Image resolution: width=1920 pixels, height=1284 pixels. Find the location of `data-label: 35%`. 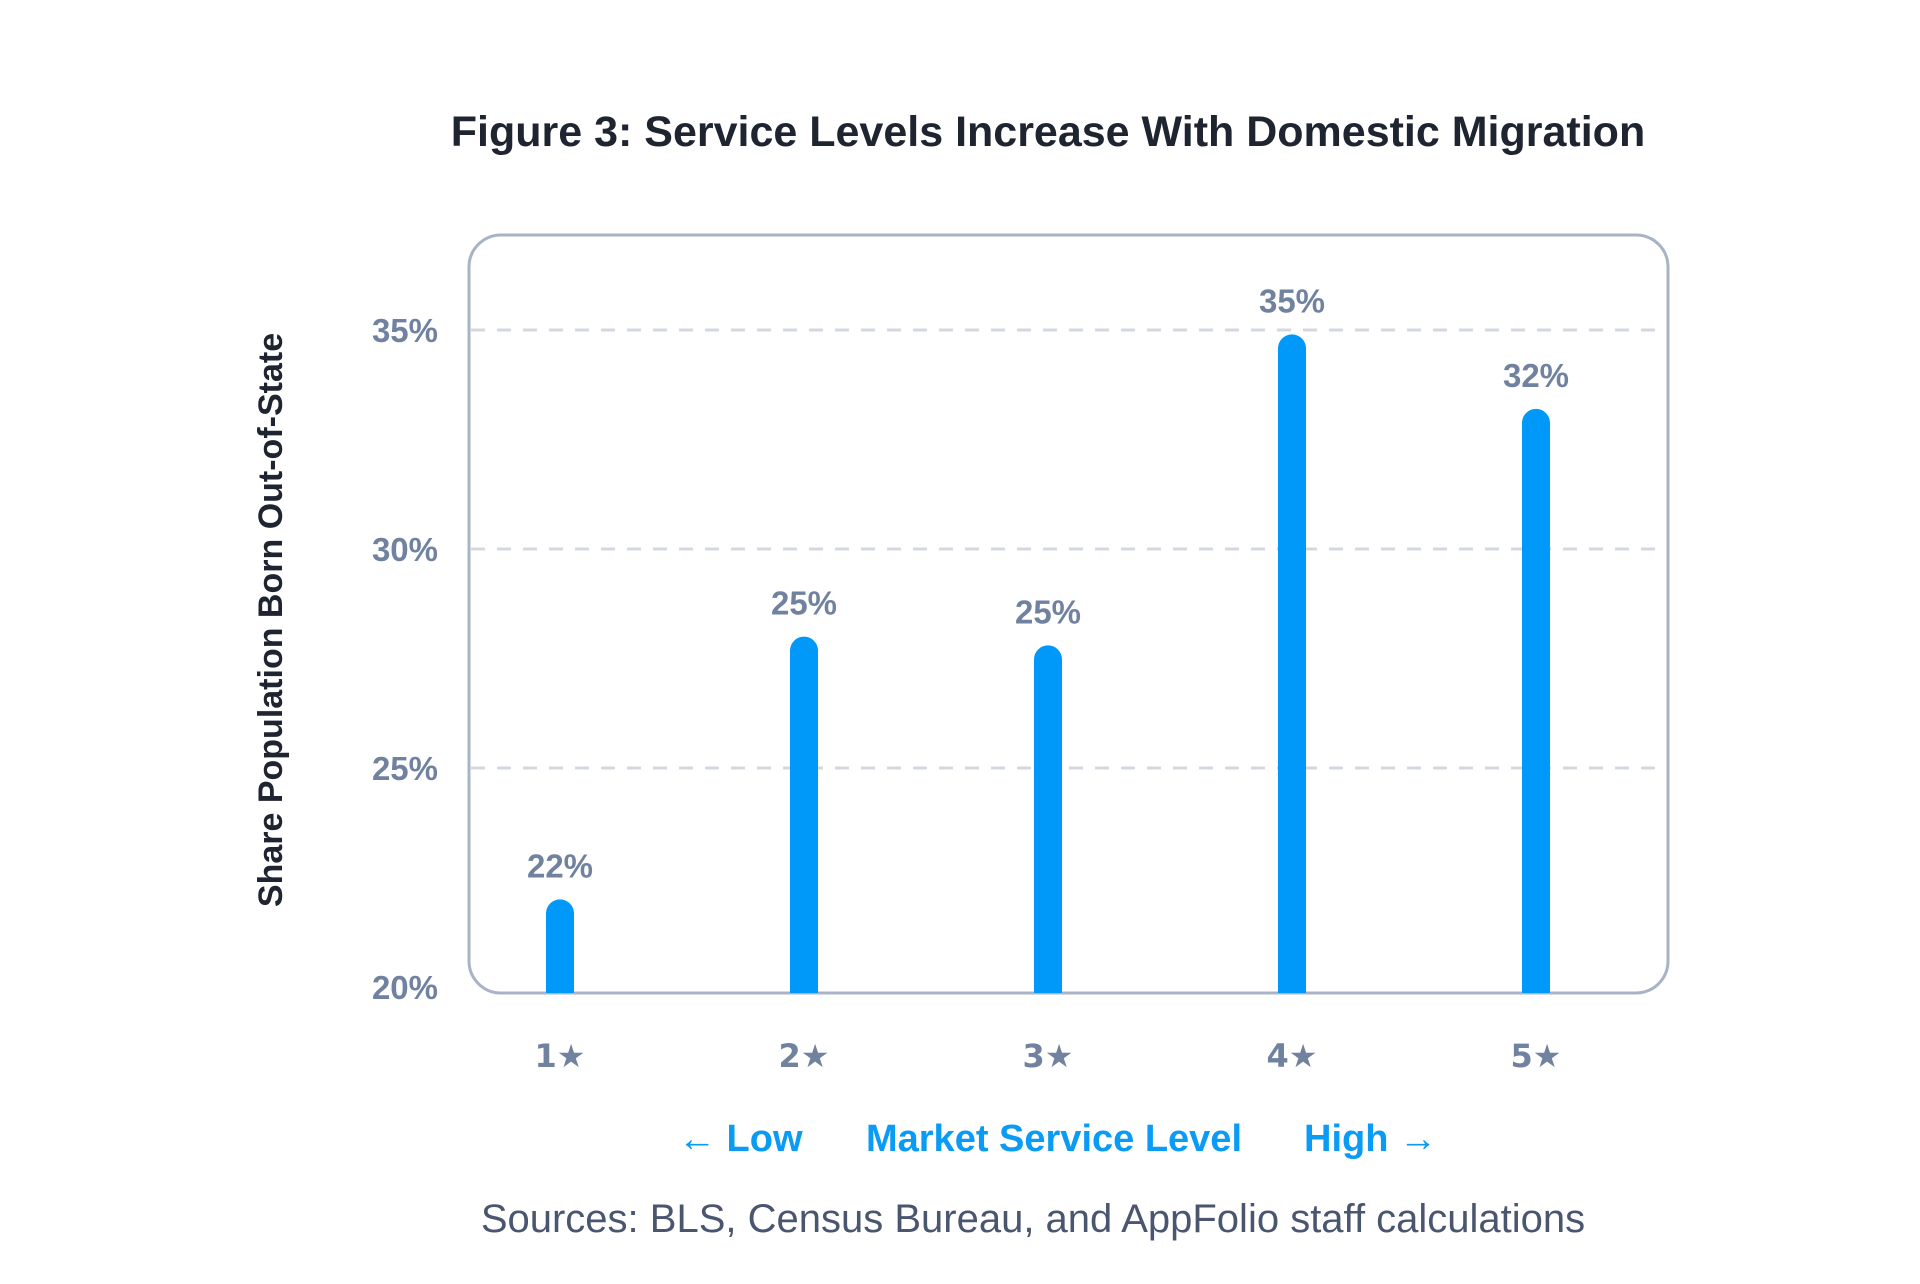

data-label: 35% is located at coordinates (1292, 300).